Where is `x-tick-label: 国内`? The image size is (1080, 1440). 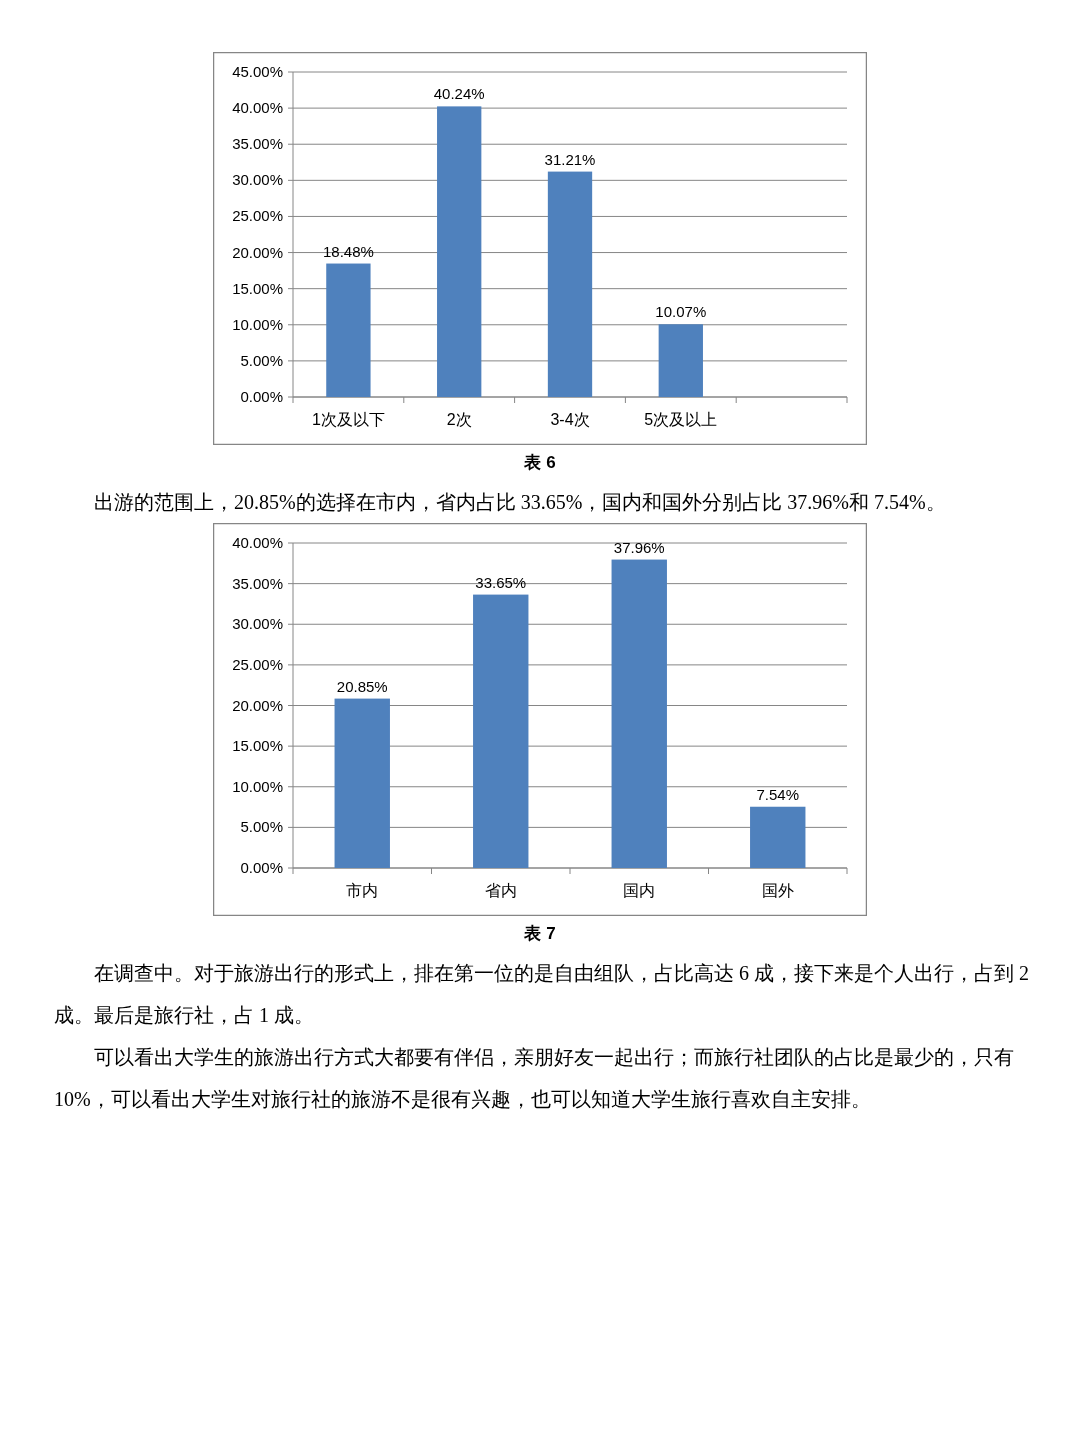 x-tick-label: 国内 is located at coordinates (639, 890).